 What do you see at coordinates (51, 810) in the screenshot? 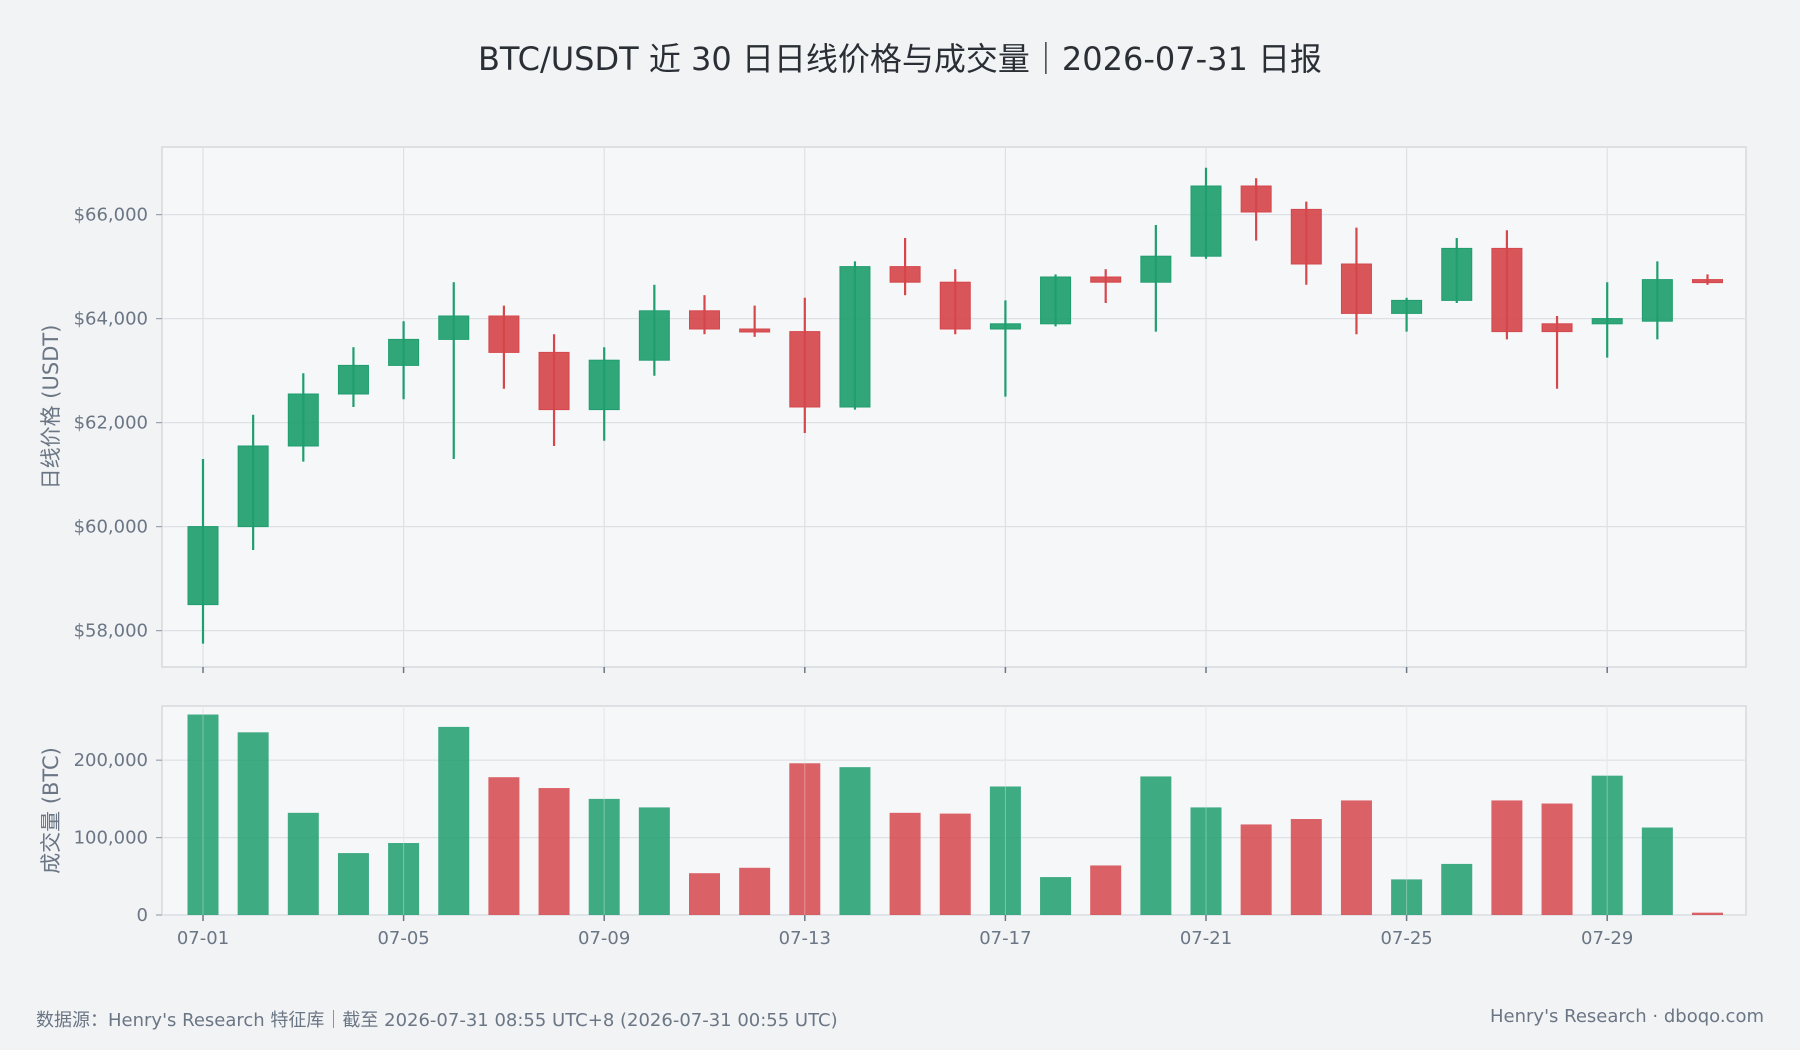
I see `volume-y-axis-label: 成交量 (BTC)` at bounding box center [51, 810].